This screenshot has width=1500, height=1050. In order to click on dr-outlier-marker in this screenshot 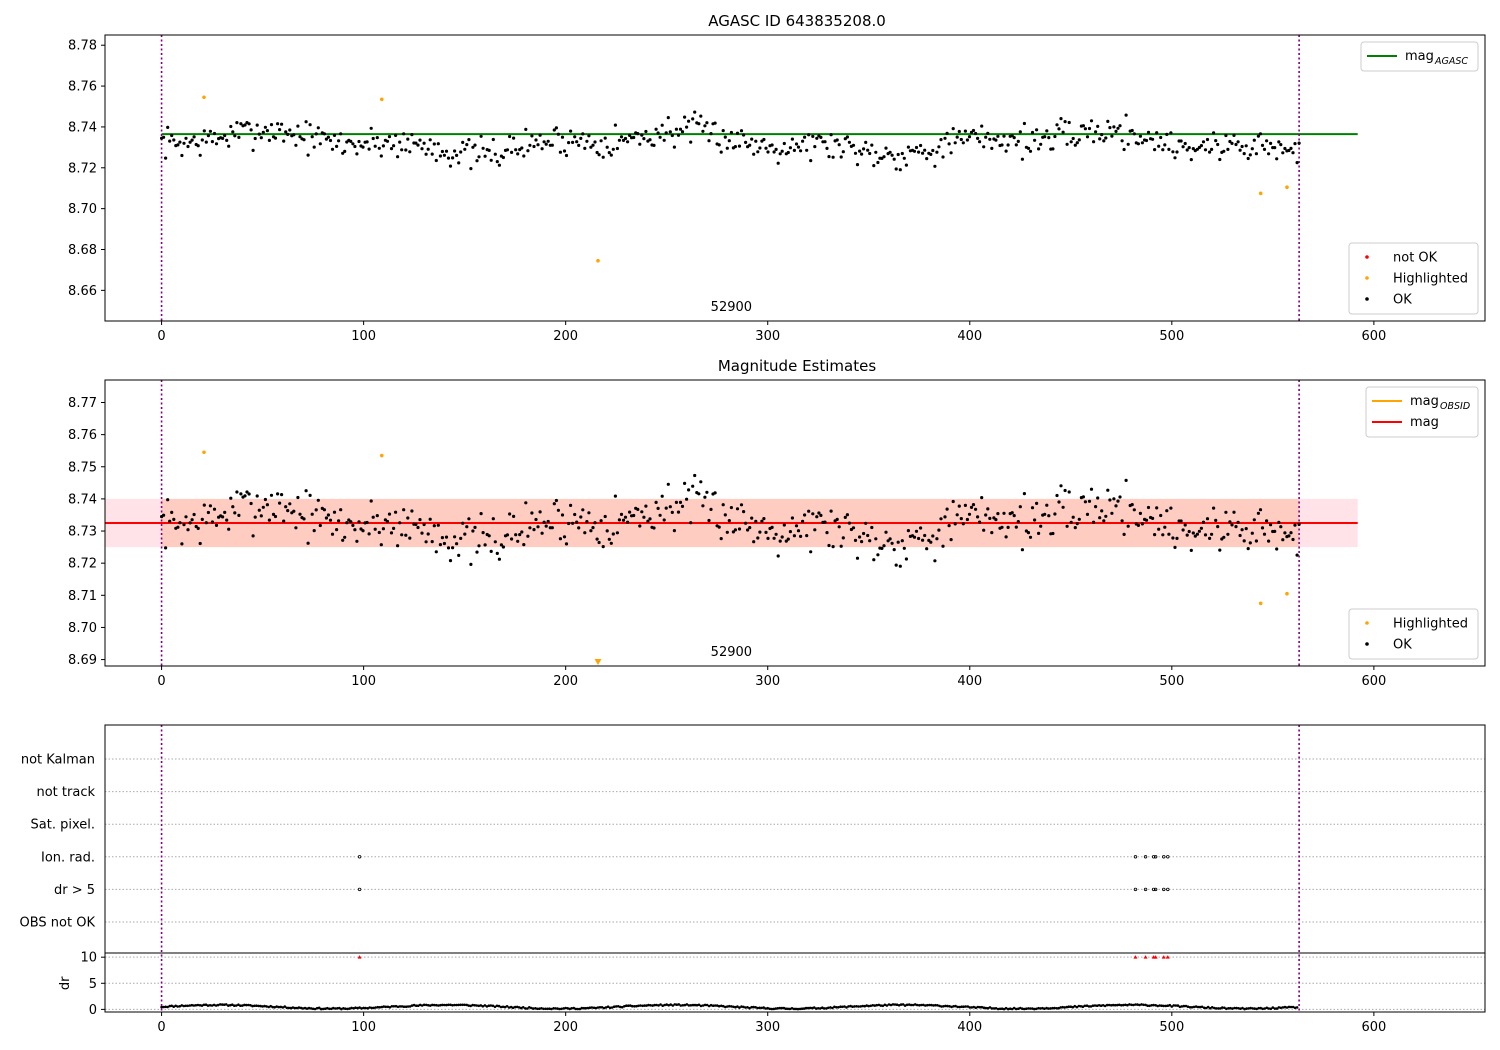, I will do `click(1145, 957)`.